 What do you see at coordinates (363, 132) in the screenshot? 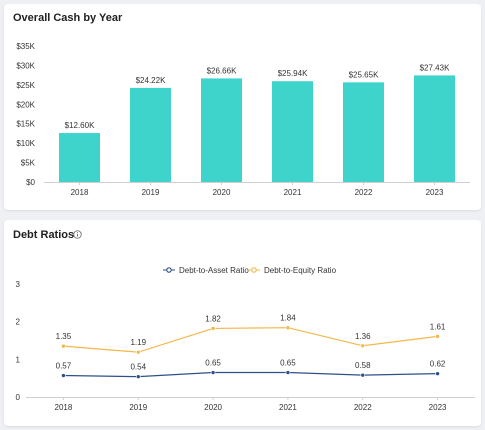
I see `bar-2022` at bounding box center [363, 132].